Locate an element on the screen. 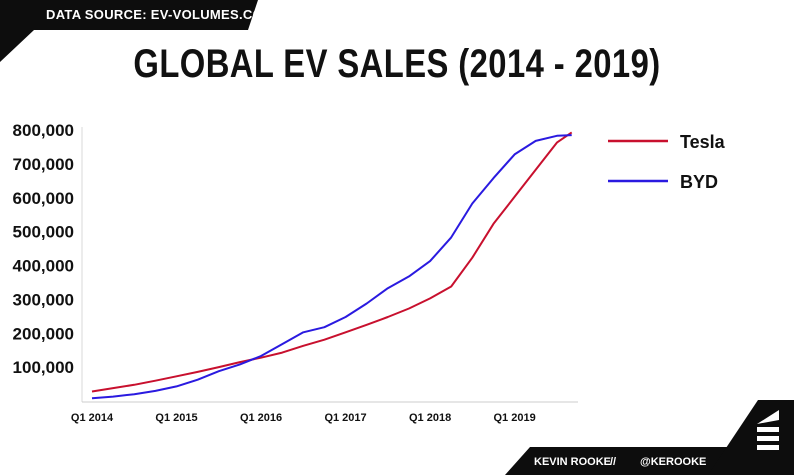 This screenshot has height=475, width=794. author-name: KEVIN ROOKE is located at coordinates (573, 462).